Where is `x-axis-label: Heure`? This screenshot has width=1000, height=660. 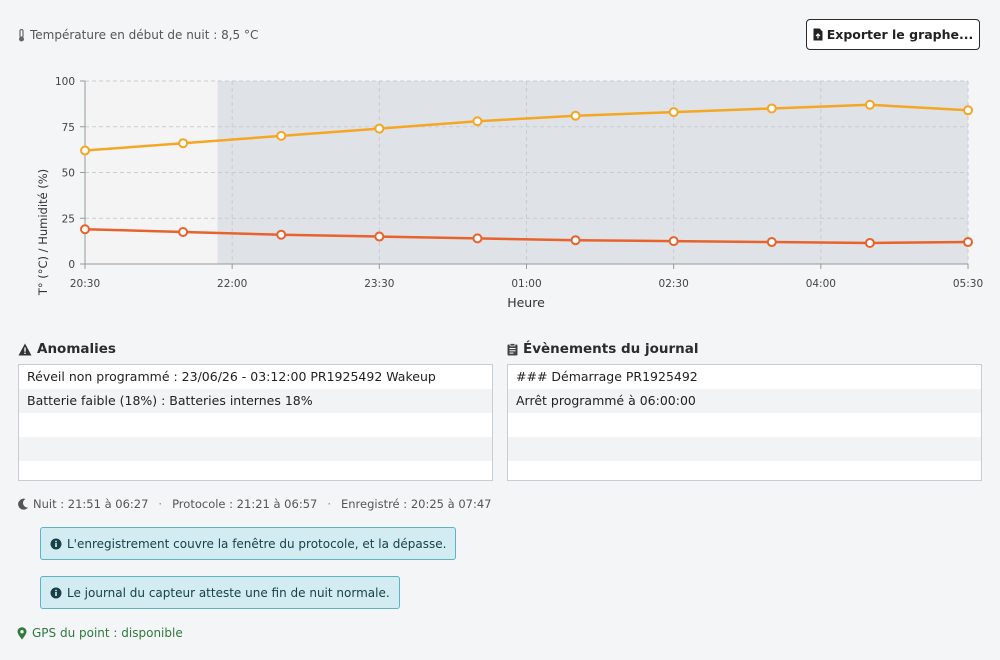 x-axis-label: Heure is located at coordinates (526, 302).